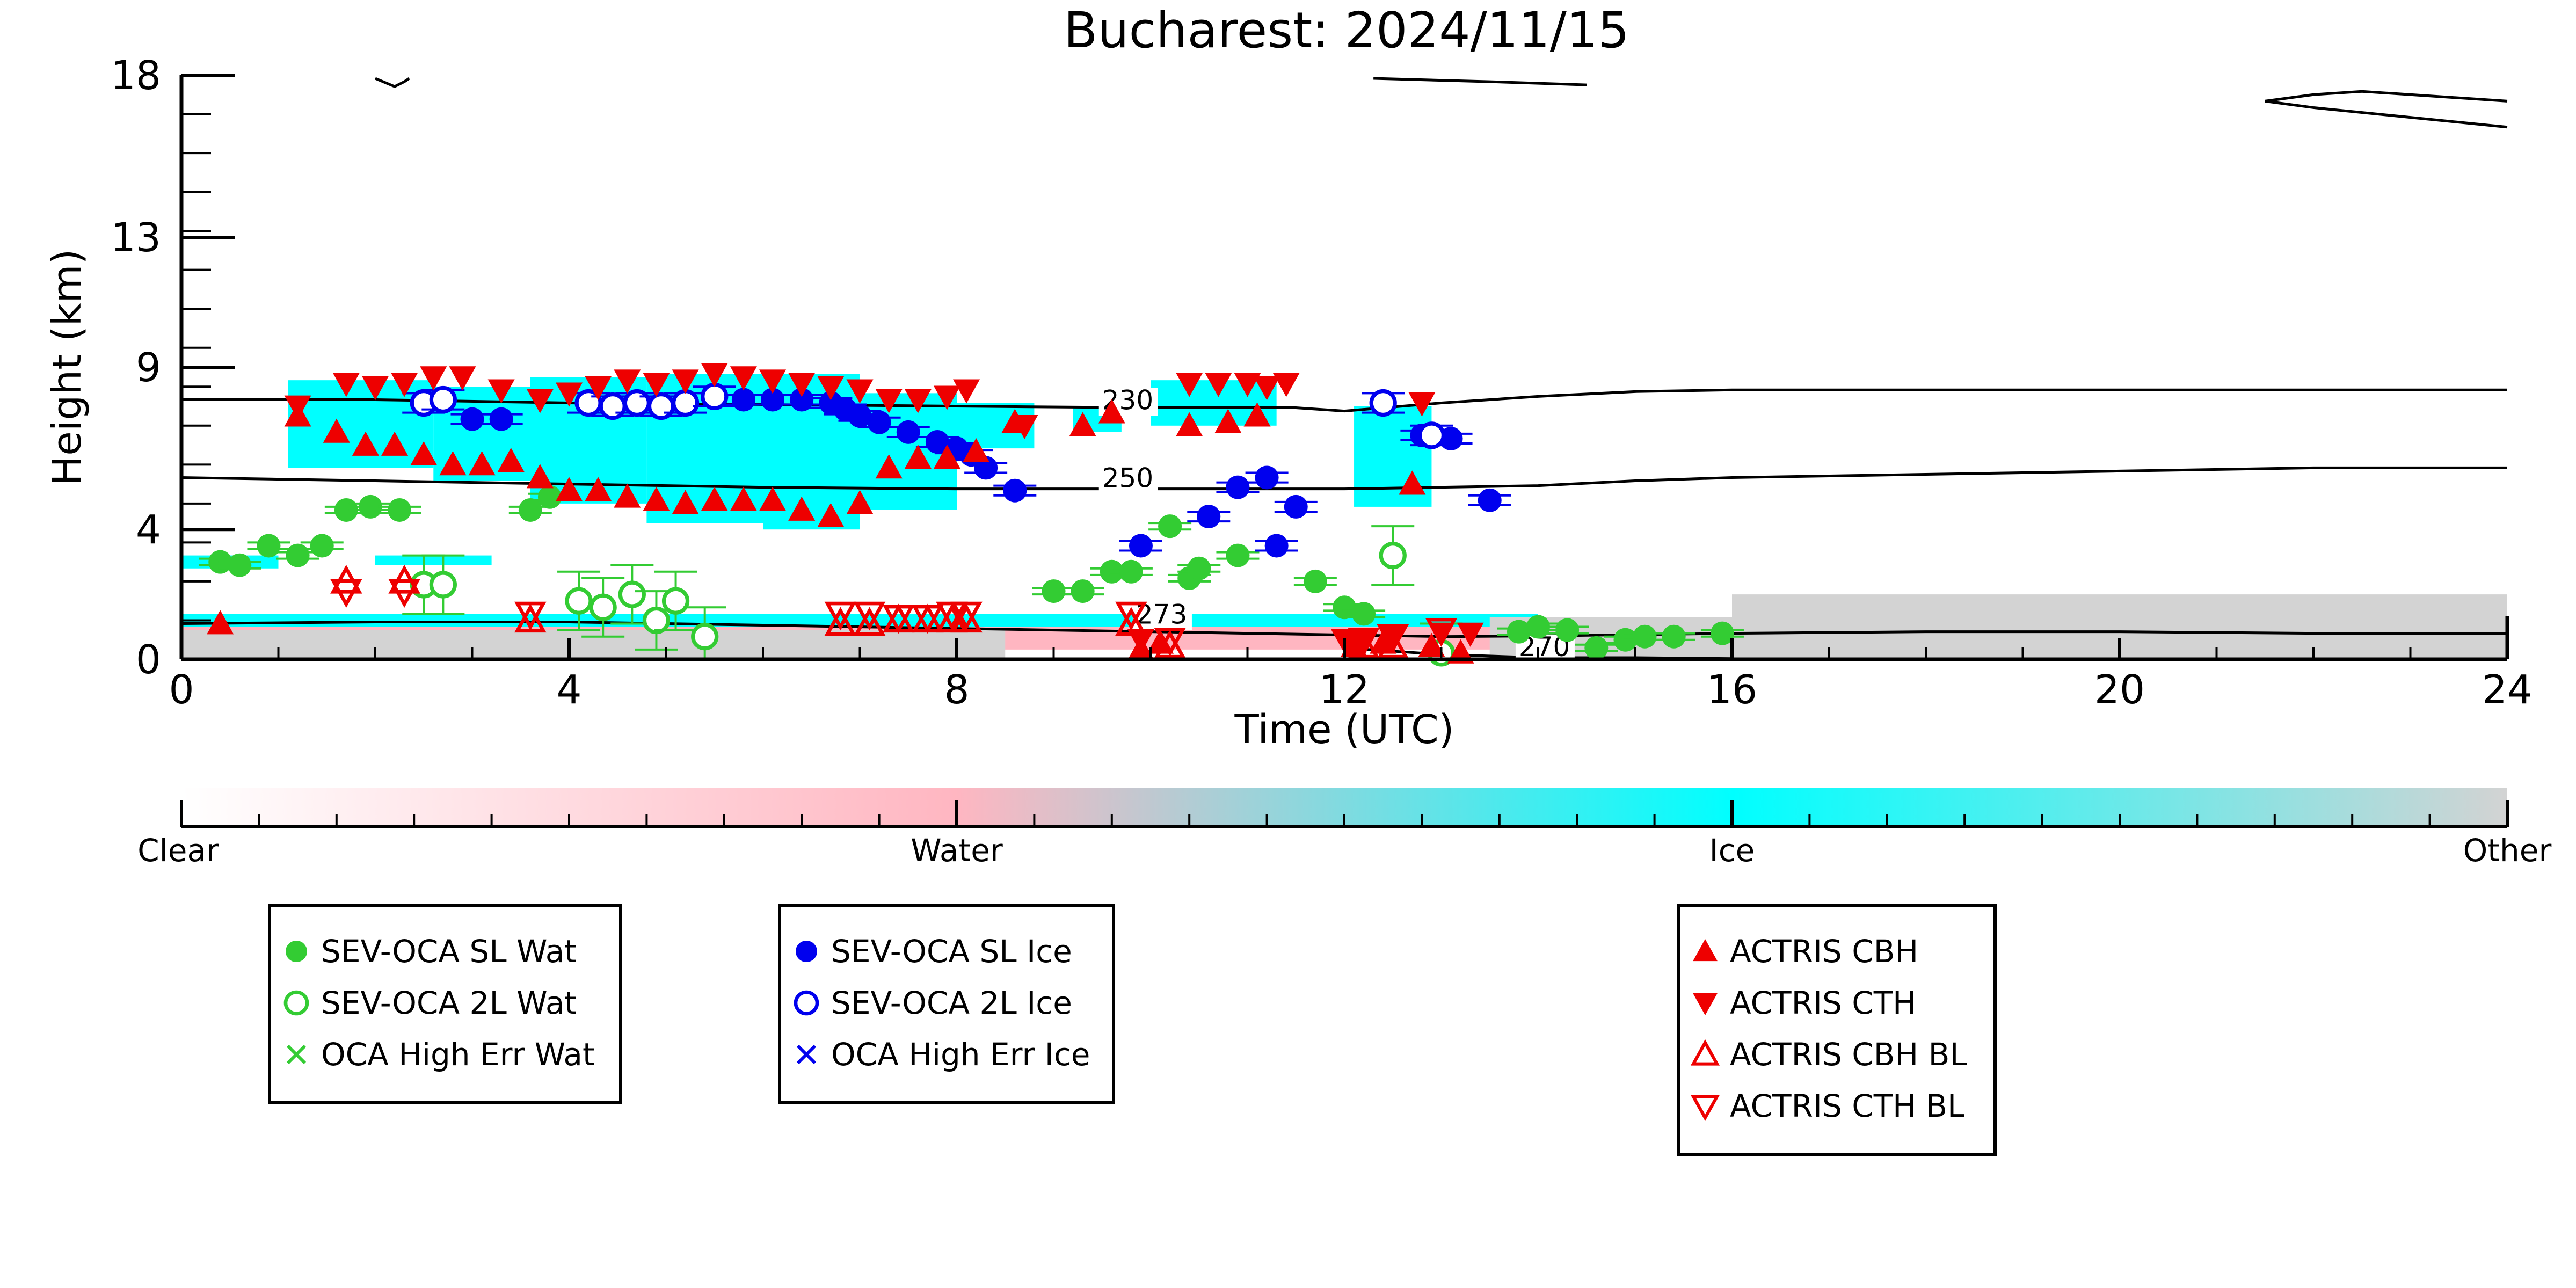  I want to click on x-tick-label: 12, so click(1344, 690).